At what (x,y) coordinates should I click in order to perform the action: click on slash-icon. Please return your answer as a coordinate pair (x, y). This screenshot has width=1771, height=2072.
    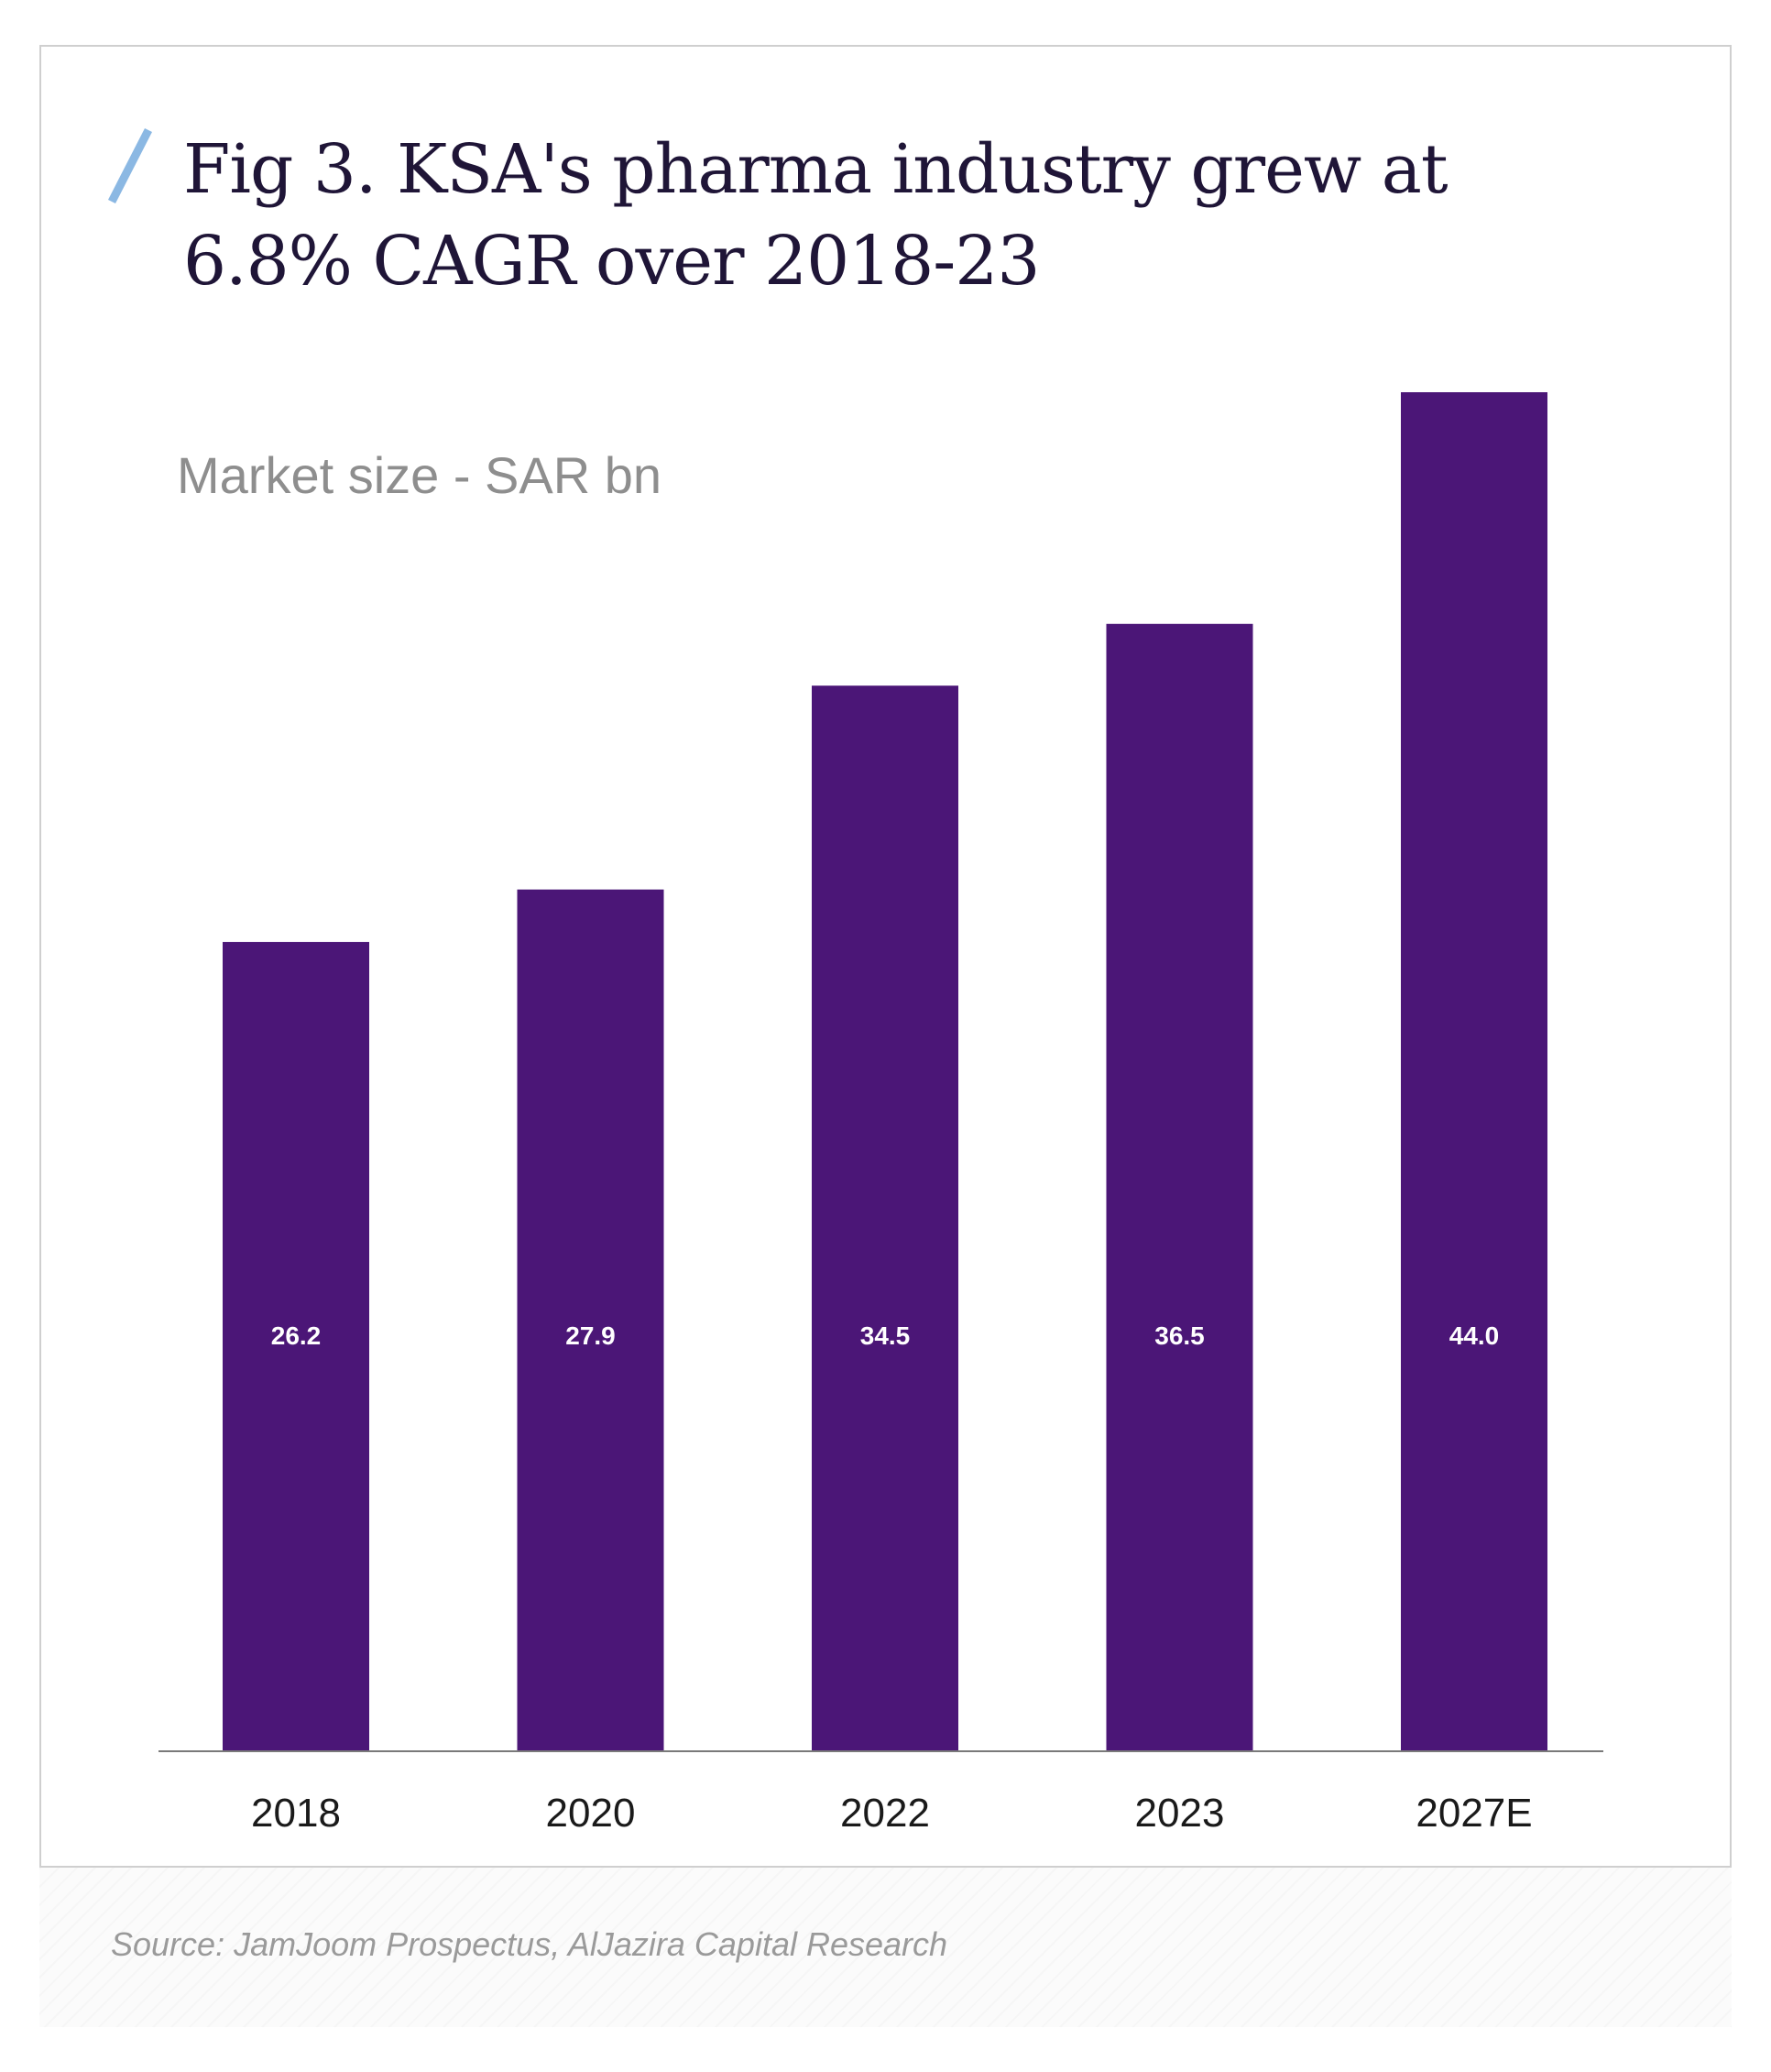
    Looking at the image, I should click on (130, 165).